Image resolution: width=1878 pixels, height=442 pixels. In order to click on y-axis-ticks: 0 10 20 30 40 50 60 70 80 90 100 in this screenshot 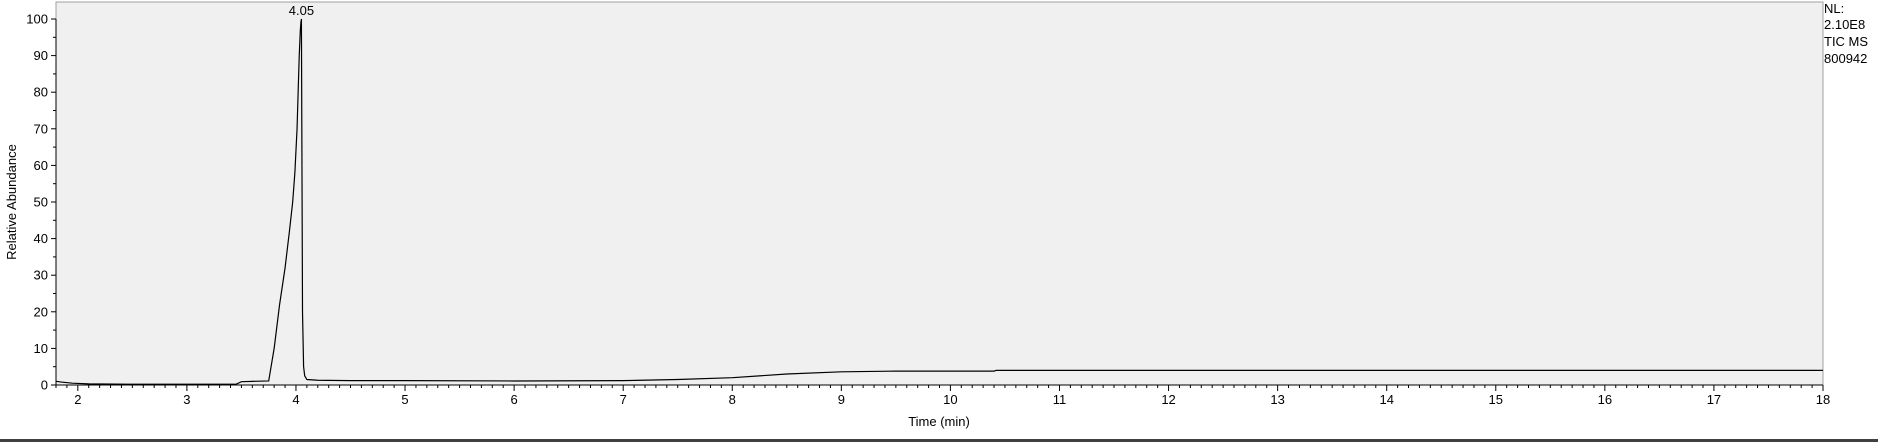, I will do `click(41, 202)`.